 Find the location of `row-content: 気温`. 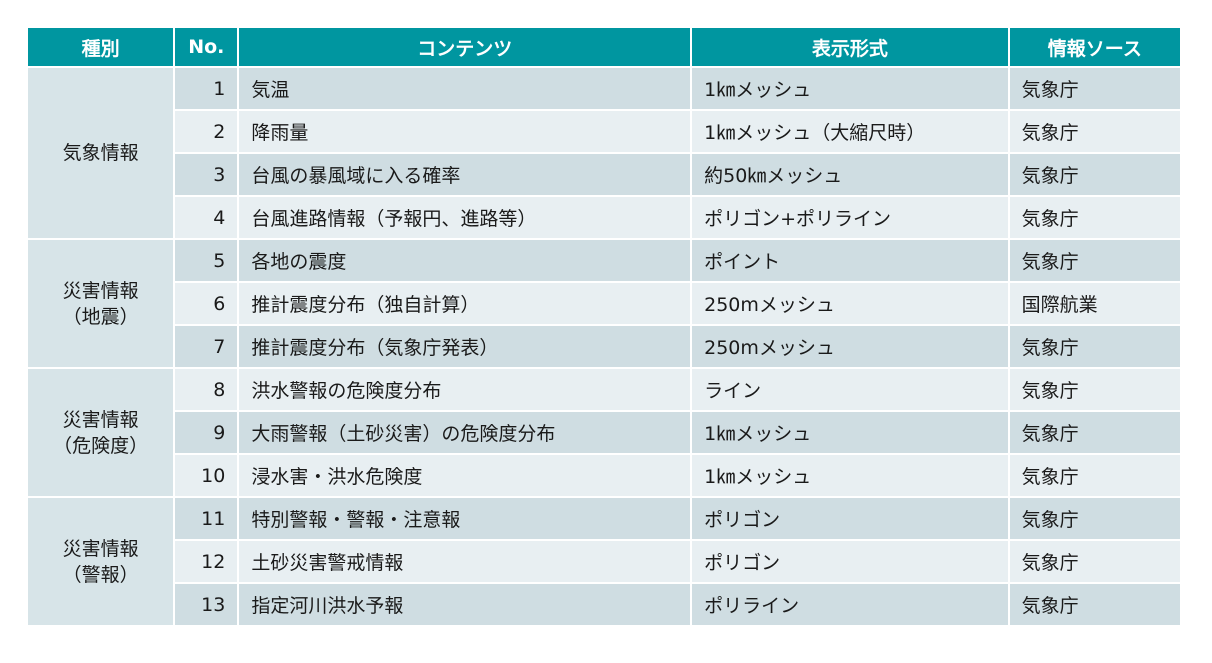

row-content: 気温 is located at coordinates (465, 88).